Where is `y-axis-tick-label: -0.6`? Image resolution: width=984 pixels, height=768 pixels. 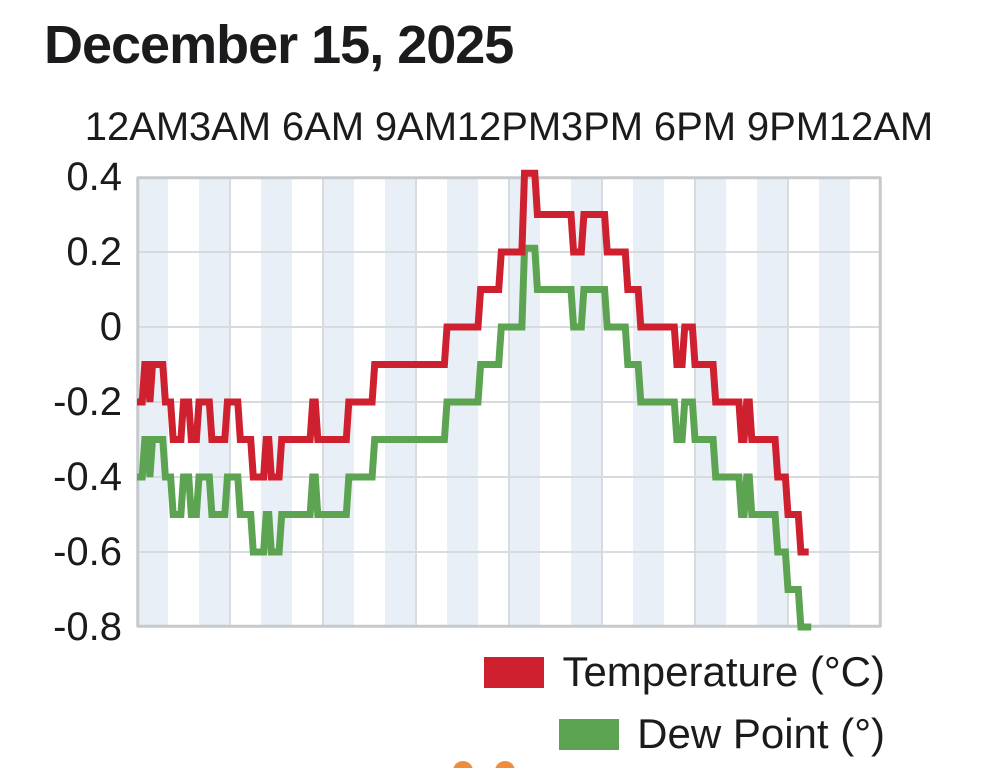
y-axis-tick-label: -0.6 is located at coordinates (87, 552).